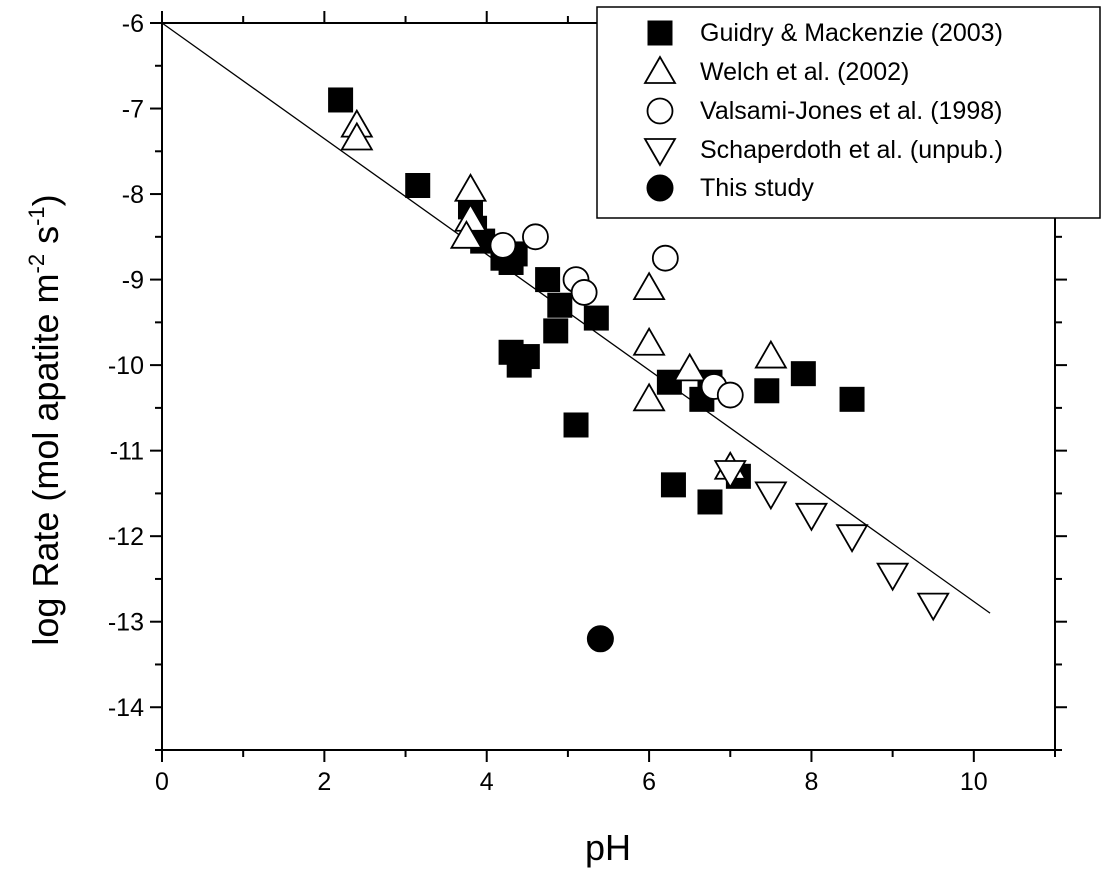 Image resolution: width=1111 pixels, height=874 pixels. Describe the element at coordinates (133, 281) in the screenshot. I see `y-tick-label: -9` at that location.